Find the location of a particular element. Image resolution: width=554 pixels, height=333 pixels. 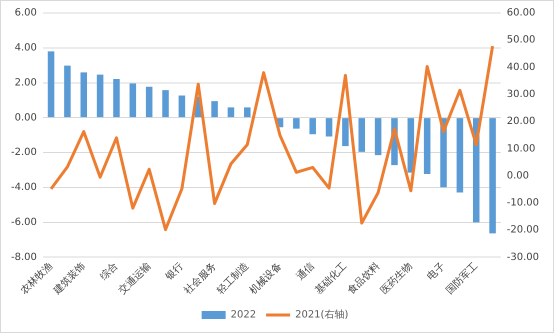

y-tick-label: -6.00 is located at coordinates (24, 222).